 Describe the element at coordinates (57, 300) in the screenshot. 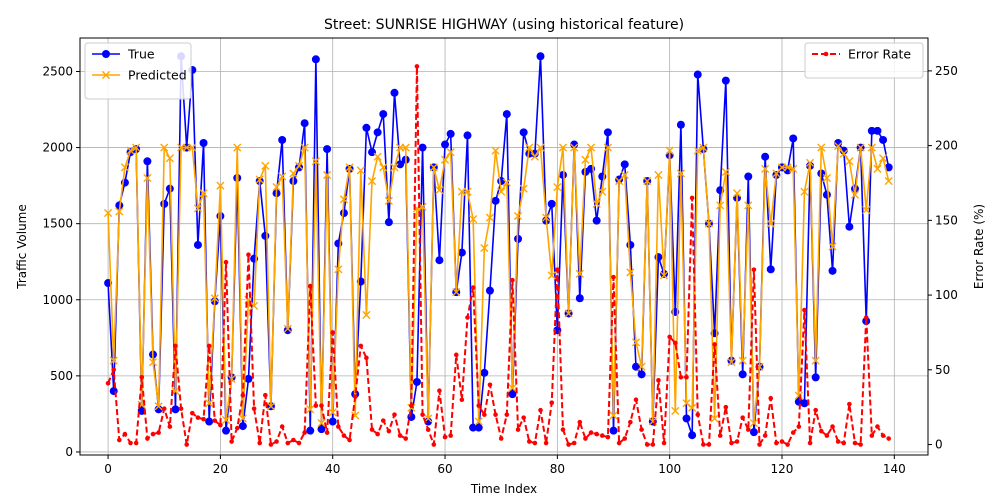

I see `y-tick-label-left: 1000` at that location.